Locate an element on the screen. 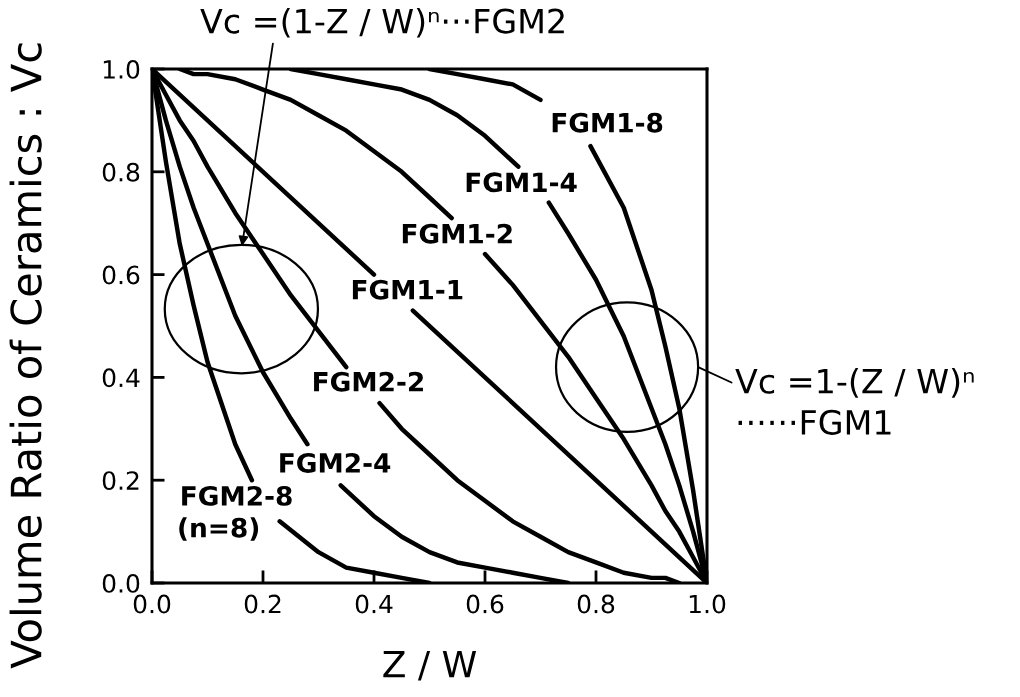 The width and height of the screenshot is (1020, 697). annotation: (n=8) is located at coordinates (219, 529).